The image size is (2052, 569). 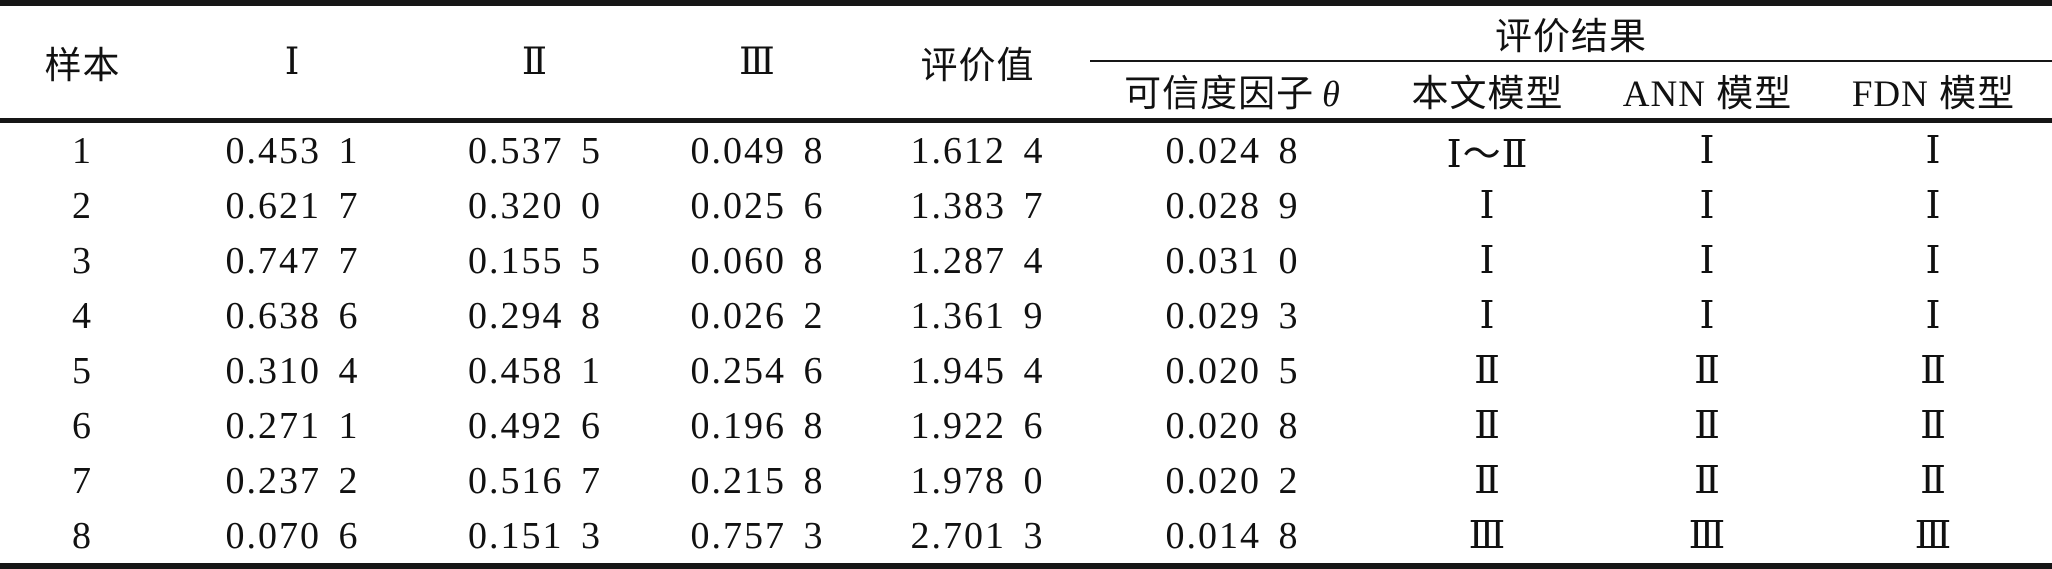 What do you see at coordinates (82, 315) in the screenshot?
I see `cell-sample: 4` at bounding box center [82, 315].